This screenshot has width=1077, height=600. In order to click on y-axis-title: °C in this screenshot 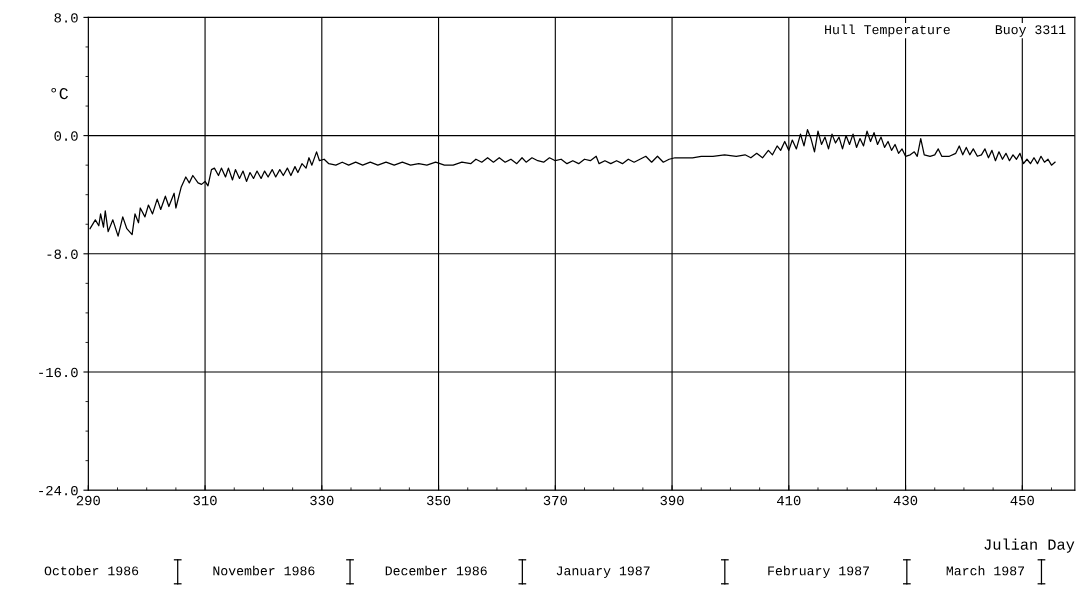, I will do `click(60, 93)`.